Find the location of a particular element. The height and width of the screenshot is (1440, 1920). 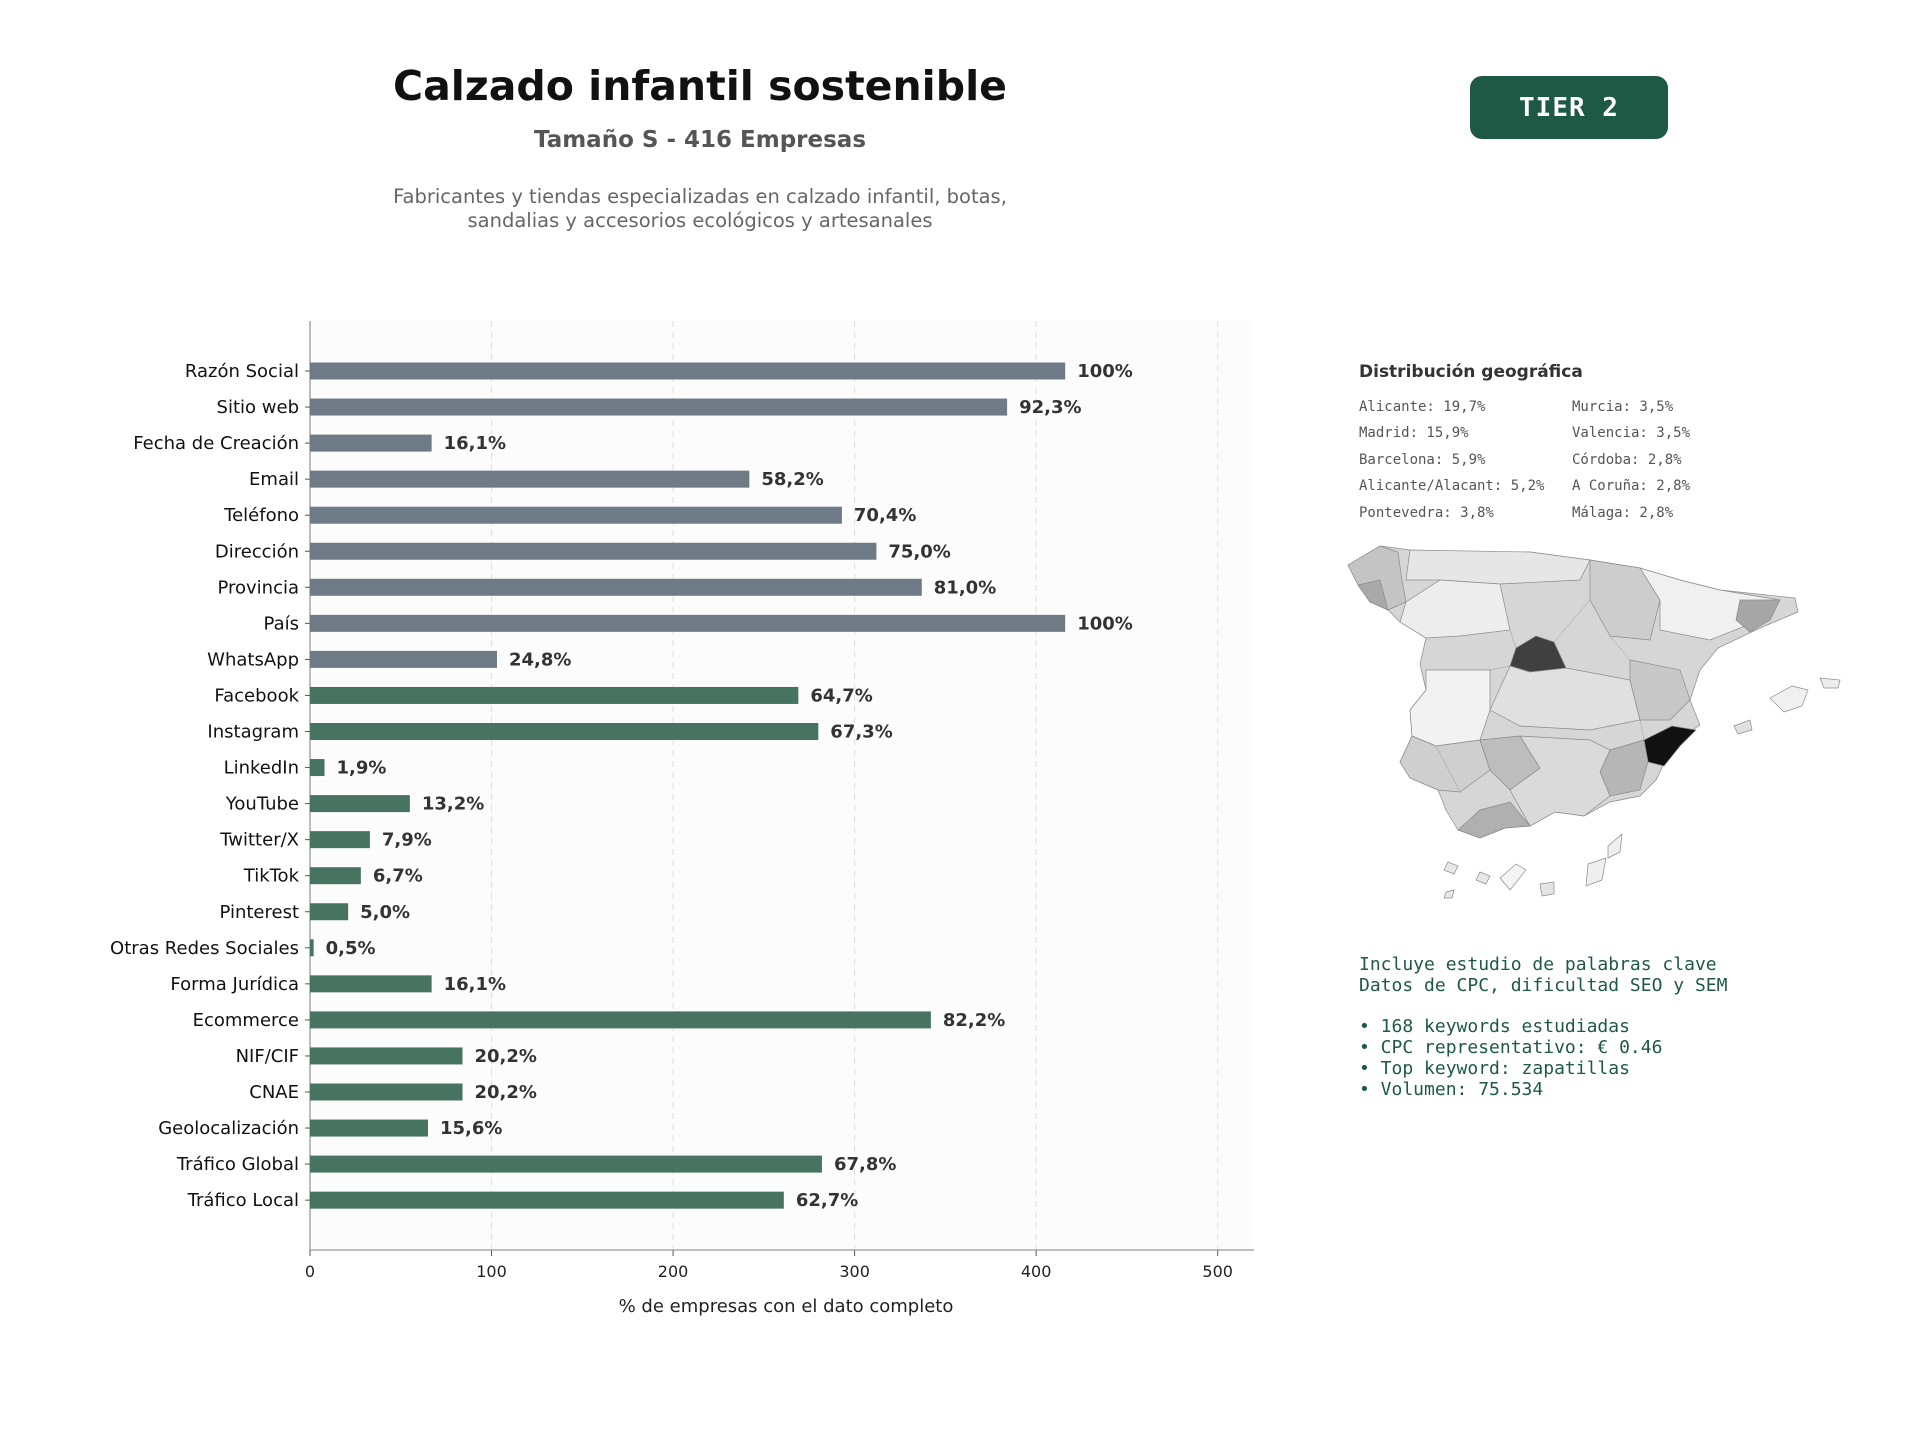

category-label: Pinterest is located at coordinates (259, 912).